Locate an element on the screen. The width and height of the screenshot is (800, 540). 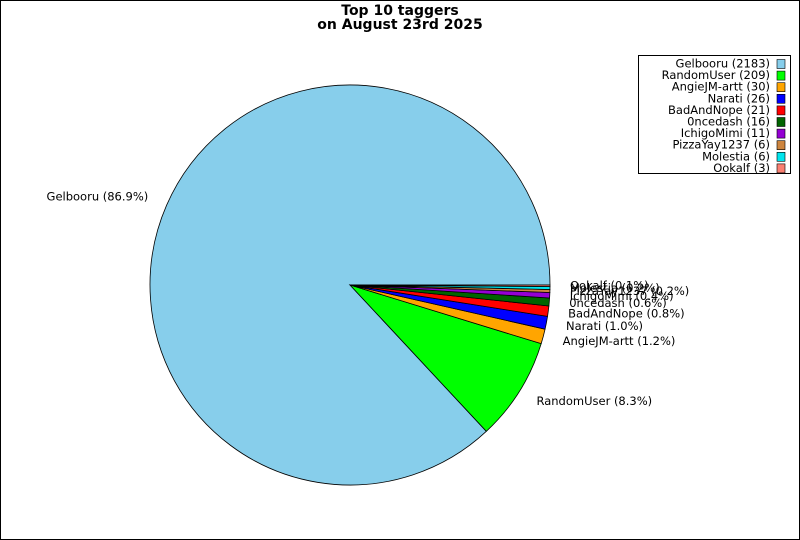
legend-label: BadAndNope (21) is located at coordinates (719, 110).